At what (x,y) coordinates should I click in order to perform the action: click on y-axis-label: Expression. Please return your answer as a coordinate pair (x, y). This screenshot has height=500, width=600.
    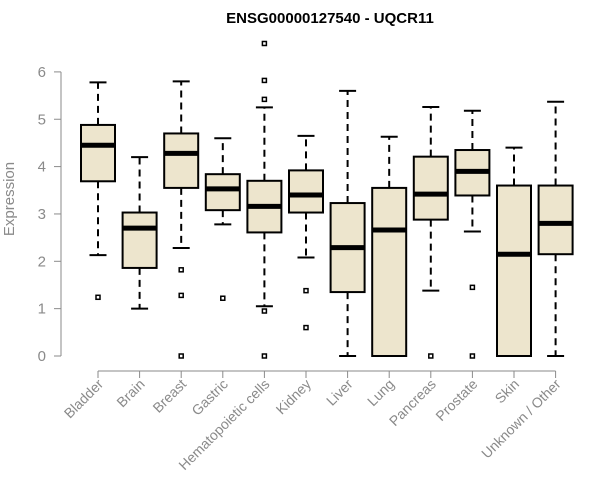
    Looking at the image, I should click on (9, 199).